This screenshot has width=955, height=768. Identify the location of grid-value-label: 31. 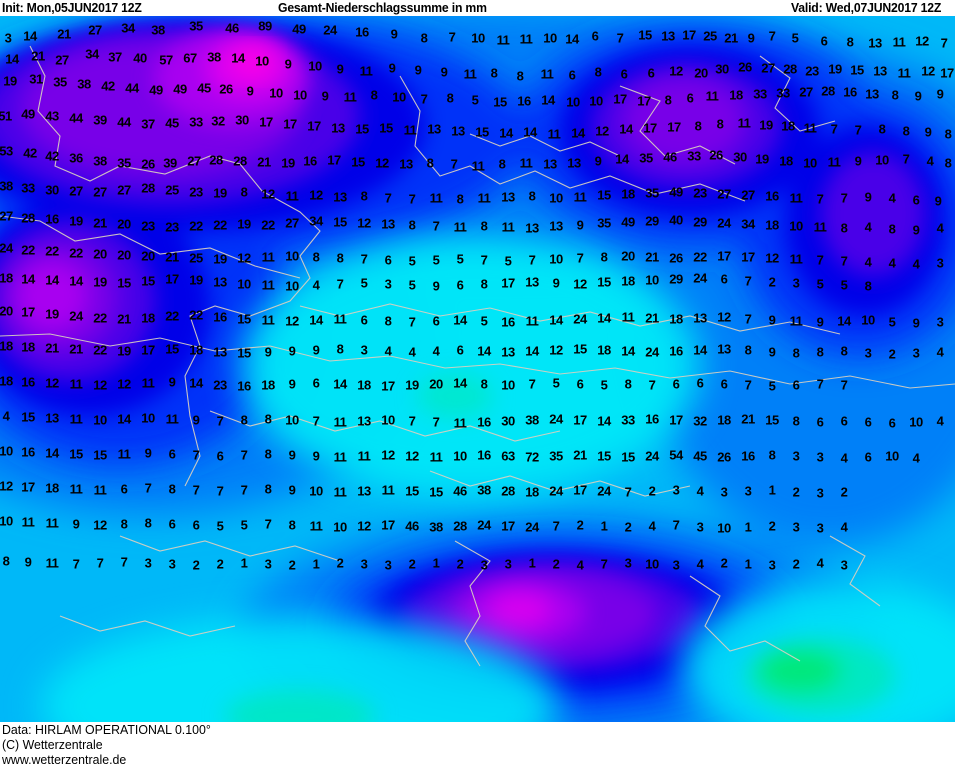
(36, 79).